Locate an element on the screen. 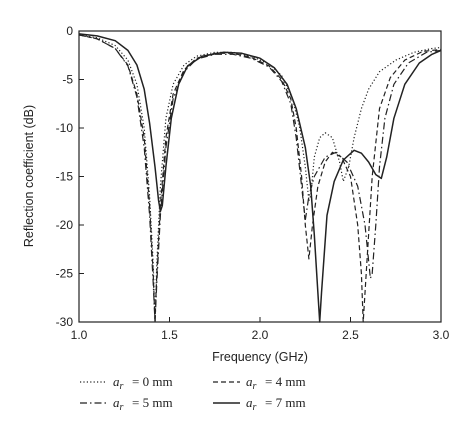  legend-label: = 0 mm is located at coordinates (152, 381).